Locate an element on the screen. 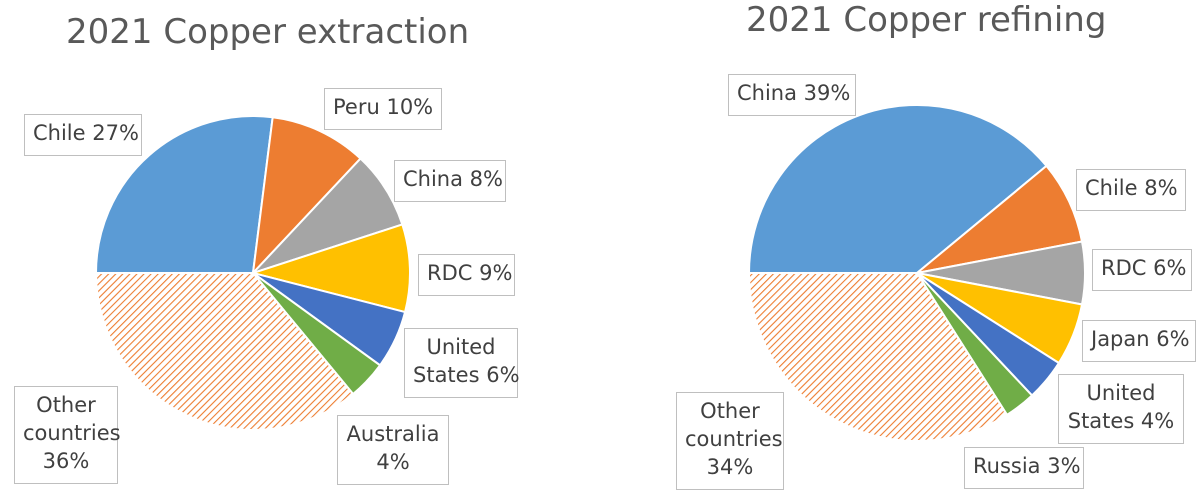 The width and height of the screenshot is (1200, 504). extraction-label-china: China 8% is located at coordinates (450, 181).